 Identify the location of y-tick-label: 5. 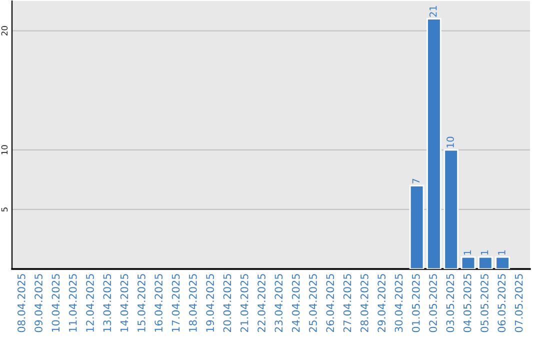
(4, 210).